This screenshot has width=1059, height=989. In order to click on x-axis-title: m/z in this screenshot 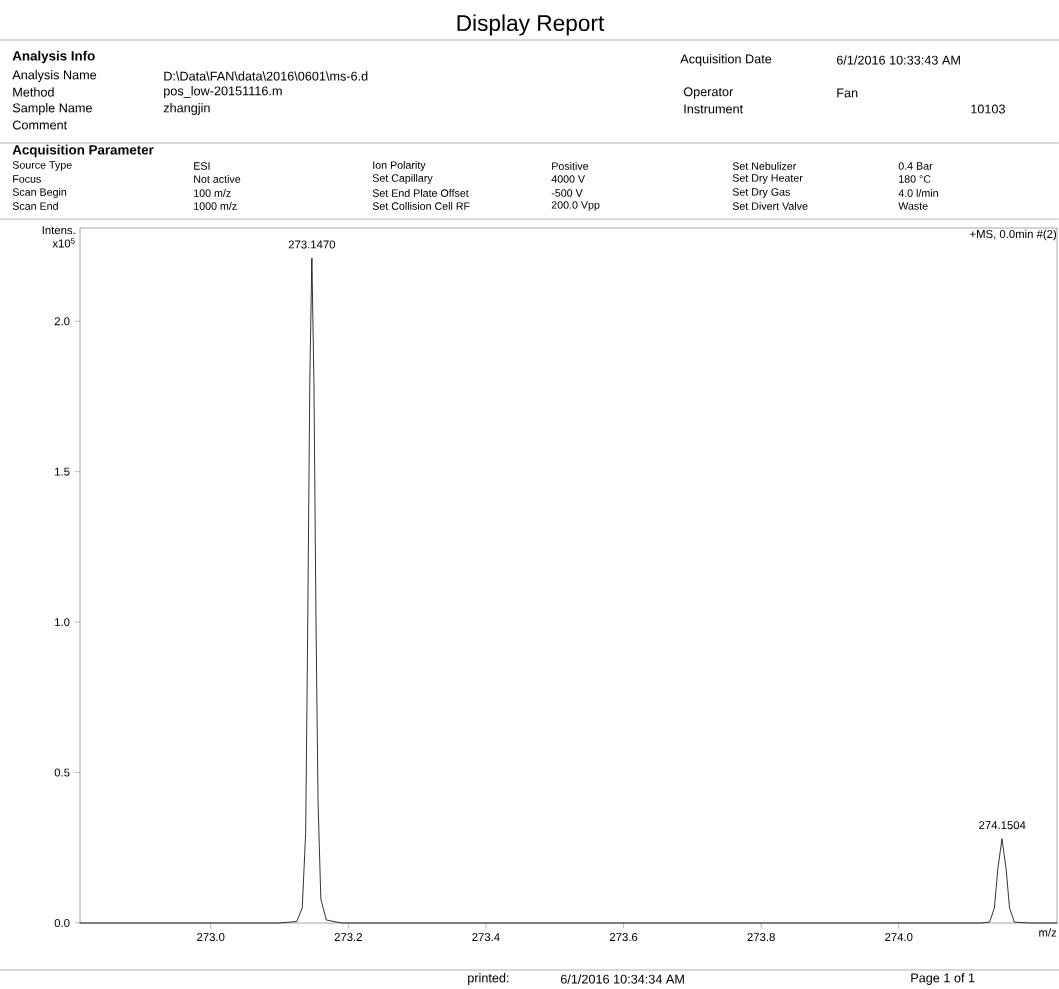, I will do `click(1048, 932)`.